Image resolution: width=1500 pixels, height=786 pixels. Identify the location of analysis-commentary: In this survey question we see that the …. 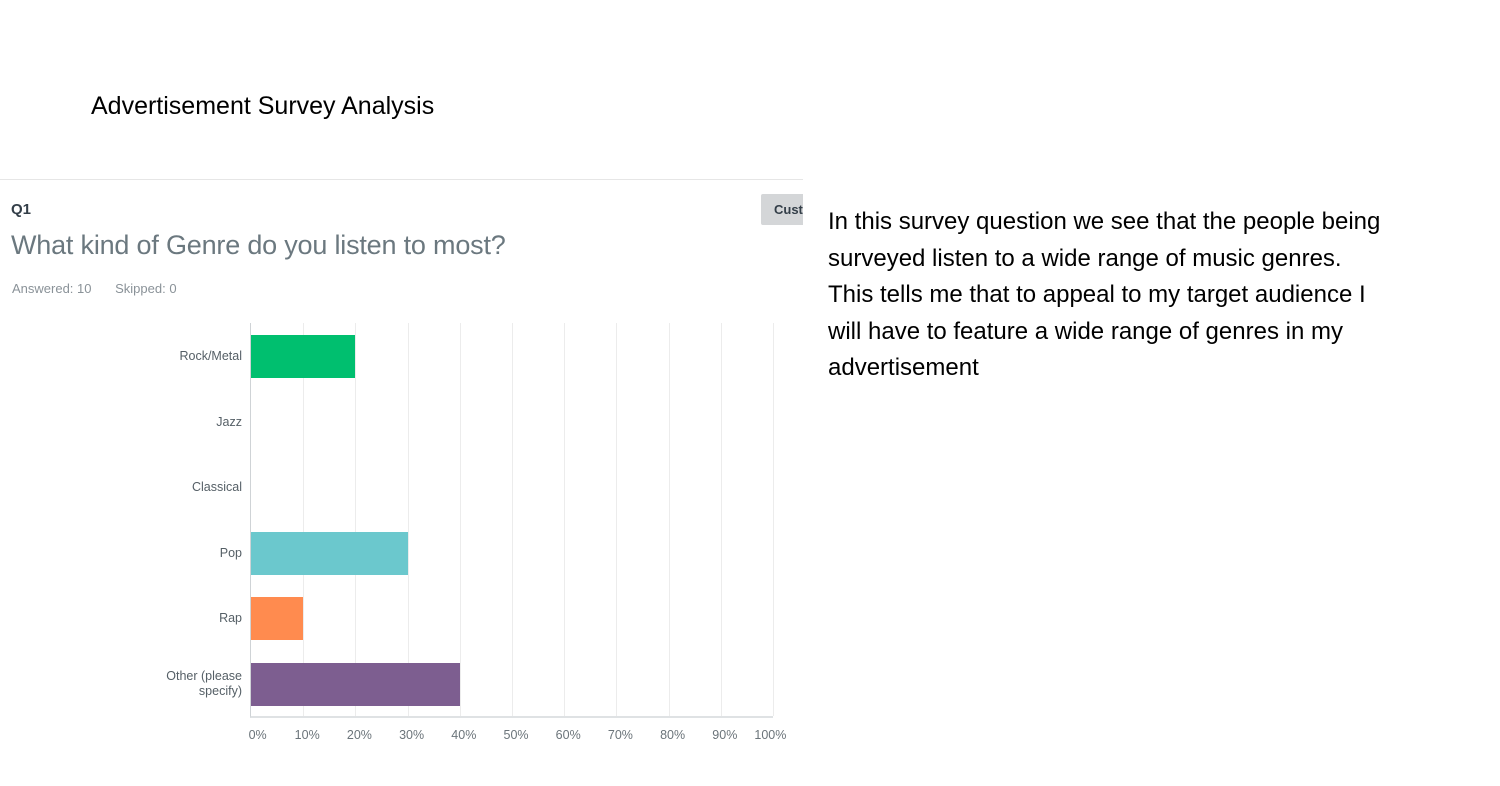
(1104, 294).